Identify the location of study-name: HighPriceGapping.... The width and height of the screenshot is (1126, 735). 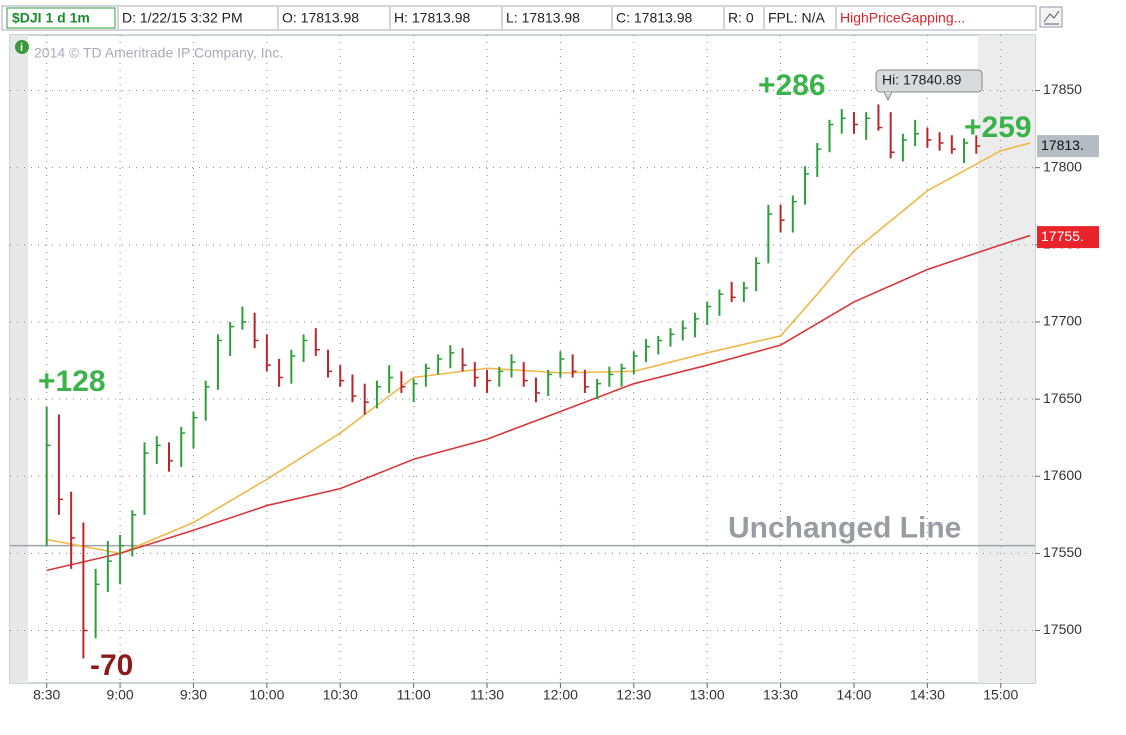
(902, 18).